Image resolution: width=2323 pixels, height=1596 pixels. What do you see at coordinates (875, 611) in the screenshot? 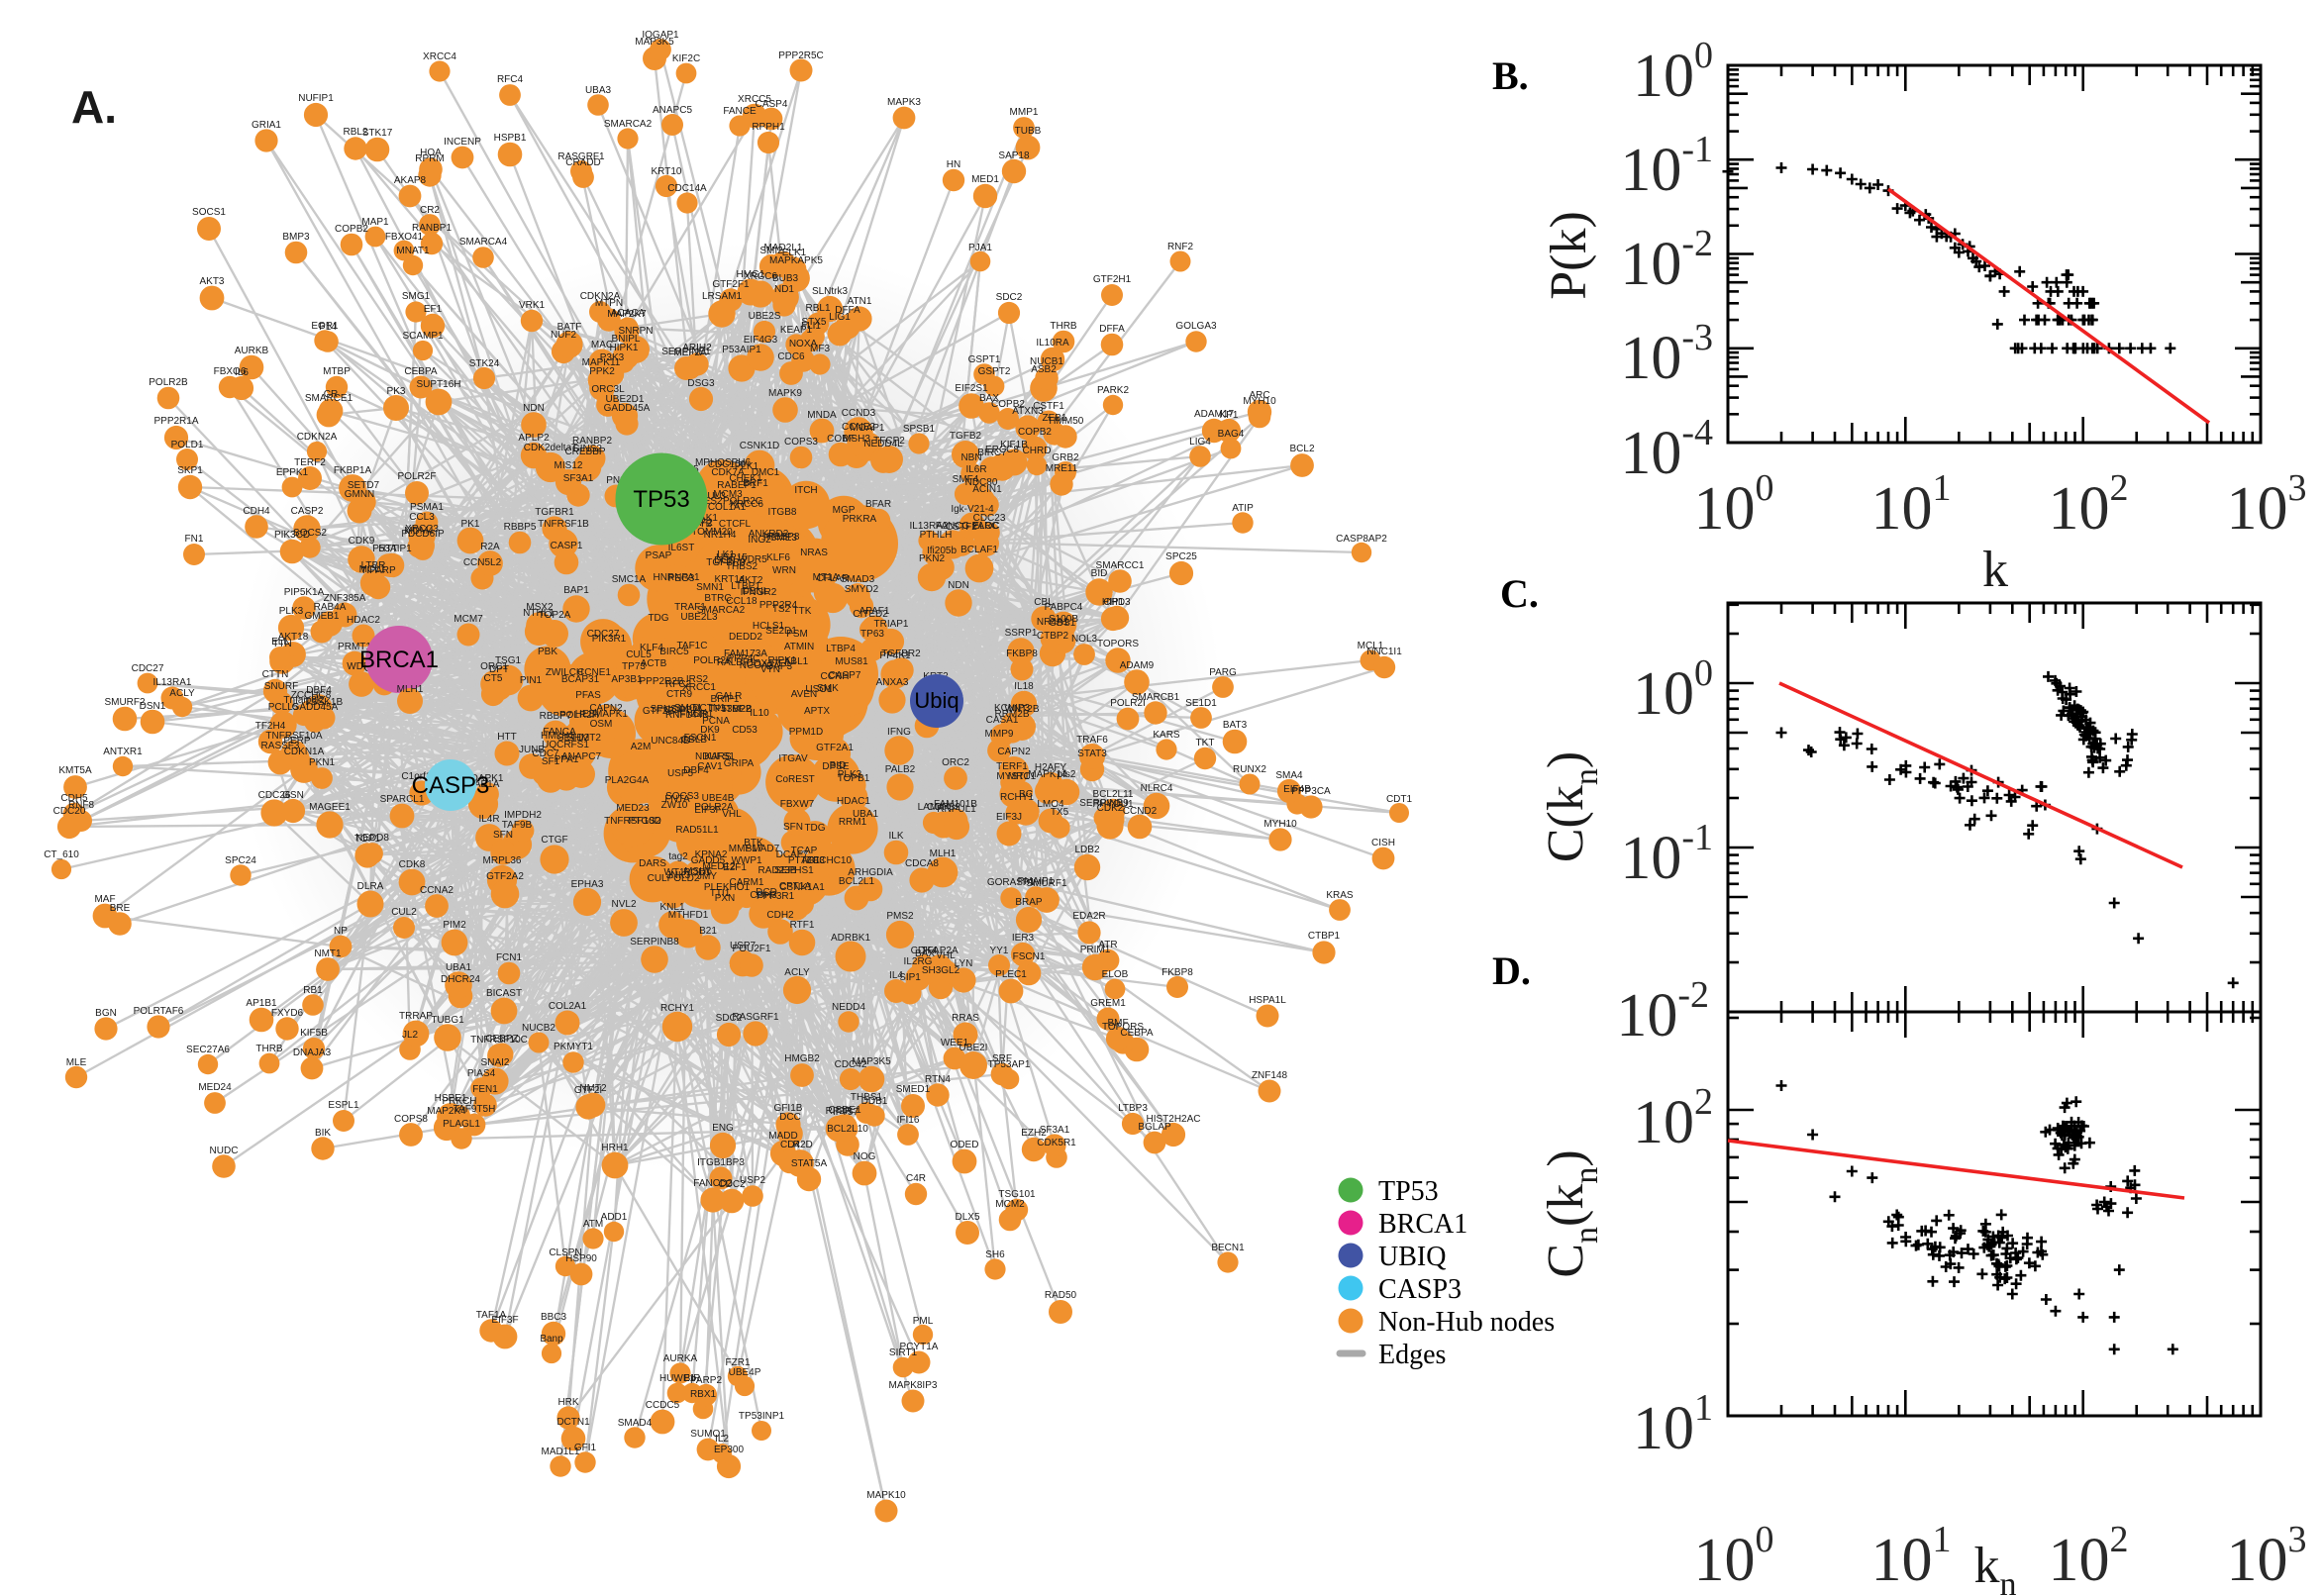
I see `svg-text: APAF1` at bounding box center [875, 611].